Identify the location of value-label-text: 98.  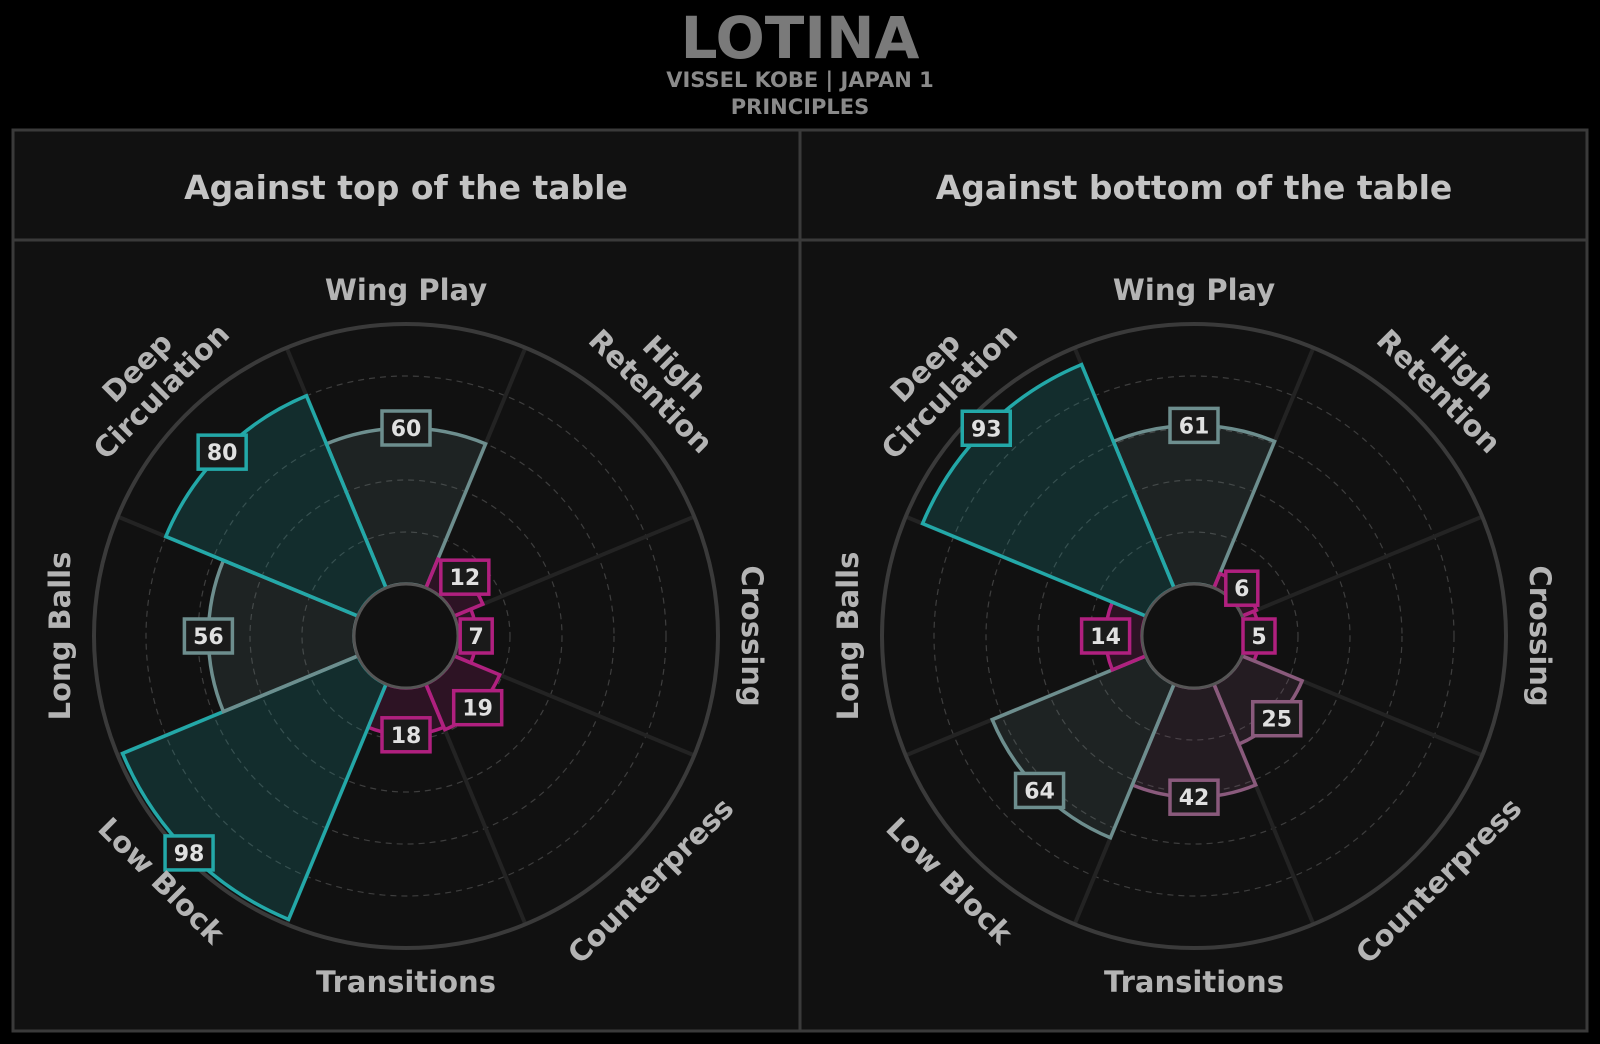
(189, 854).